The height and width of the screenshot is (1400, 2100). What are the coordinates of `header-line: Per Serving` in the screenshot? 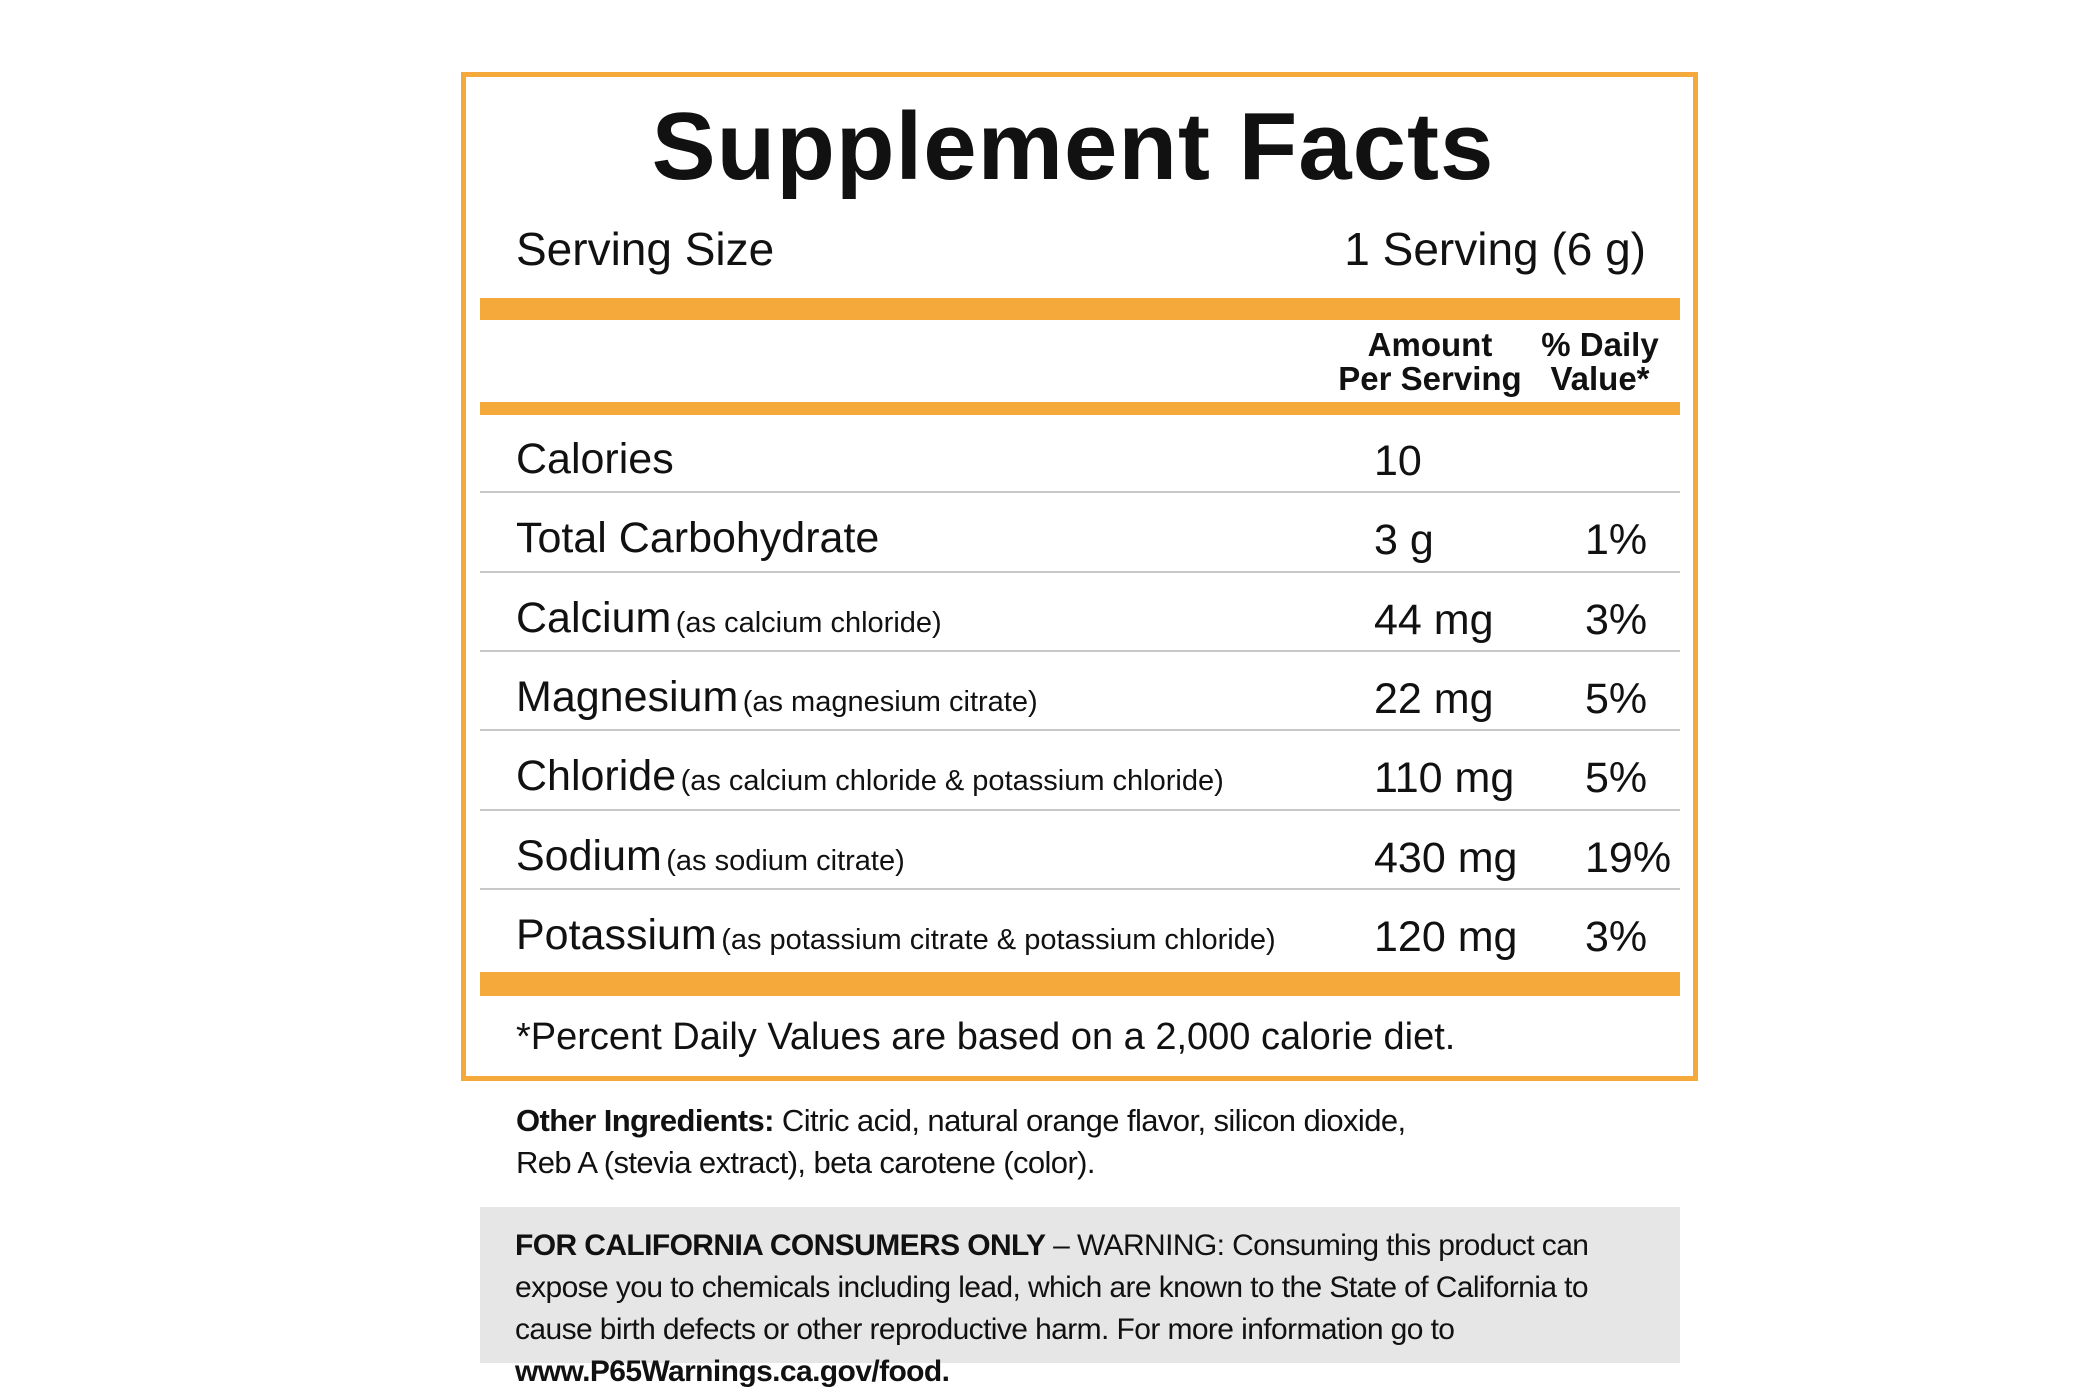 It's located at (1430, 378).